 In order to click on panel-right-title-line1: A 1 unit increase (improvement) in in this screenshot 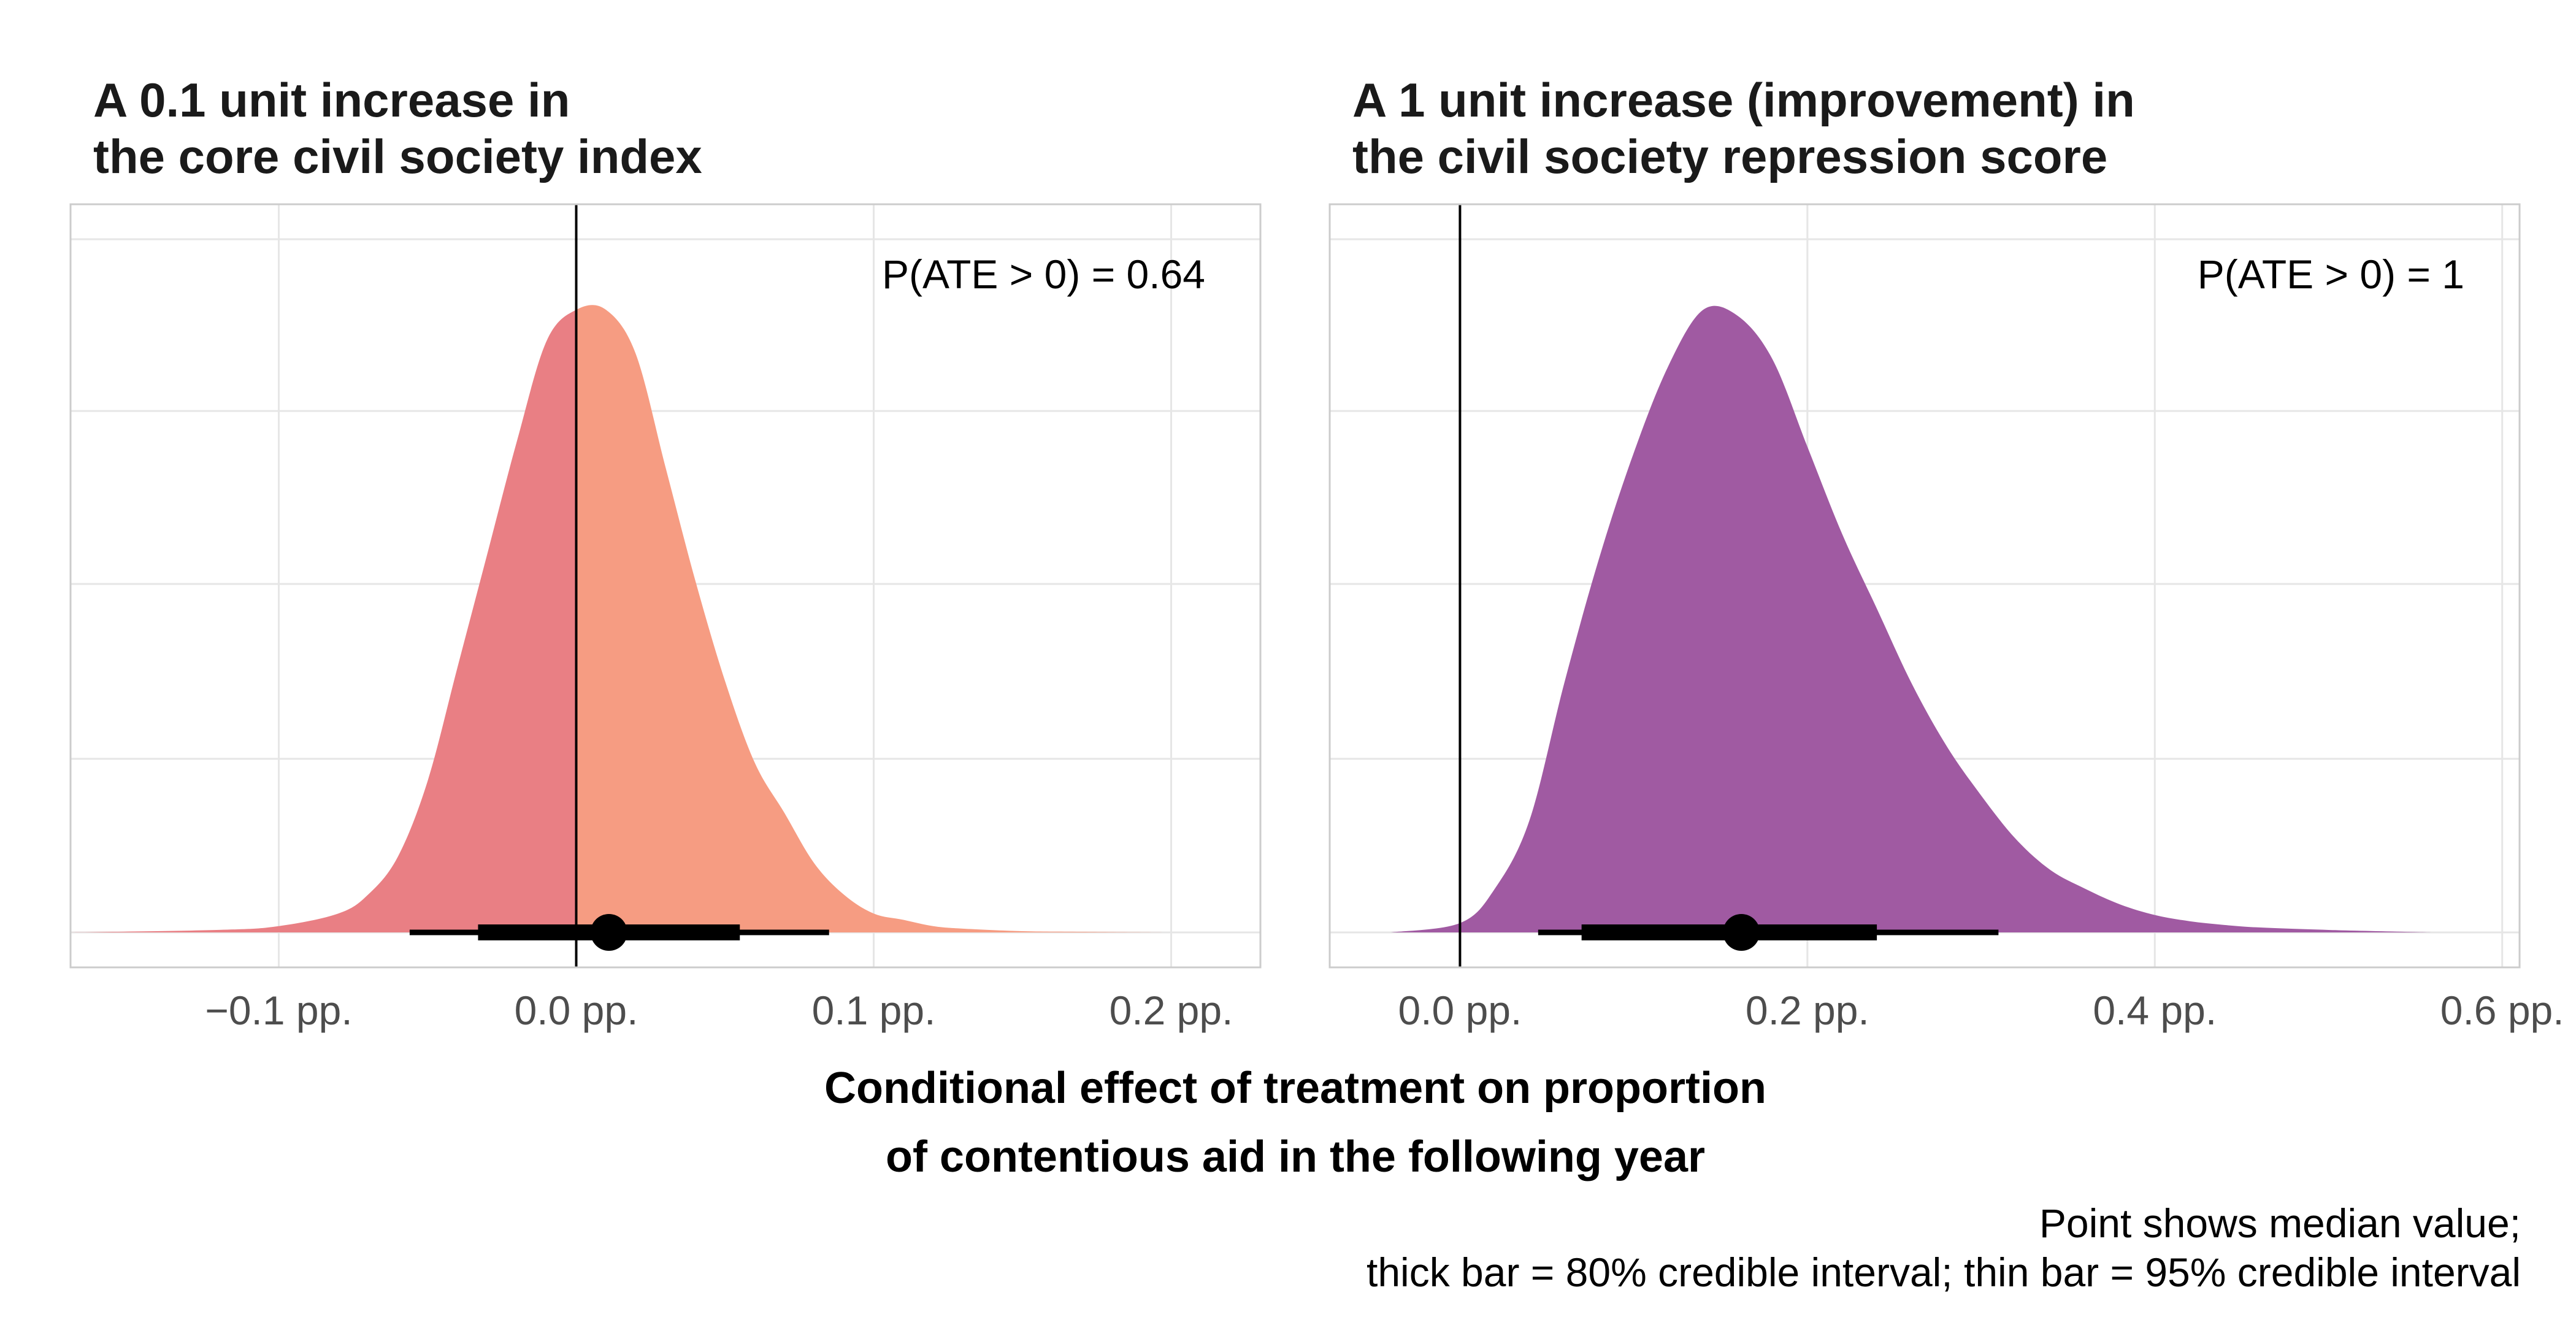, I will do `click(1743, 100)`.